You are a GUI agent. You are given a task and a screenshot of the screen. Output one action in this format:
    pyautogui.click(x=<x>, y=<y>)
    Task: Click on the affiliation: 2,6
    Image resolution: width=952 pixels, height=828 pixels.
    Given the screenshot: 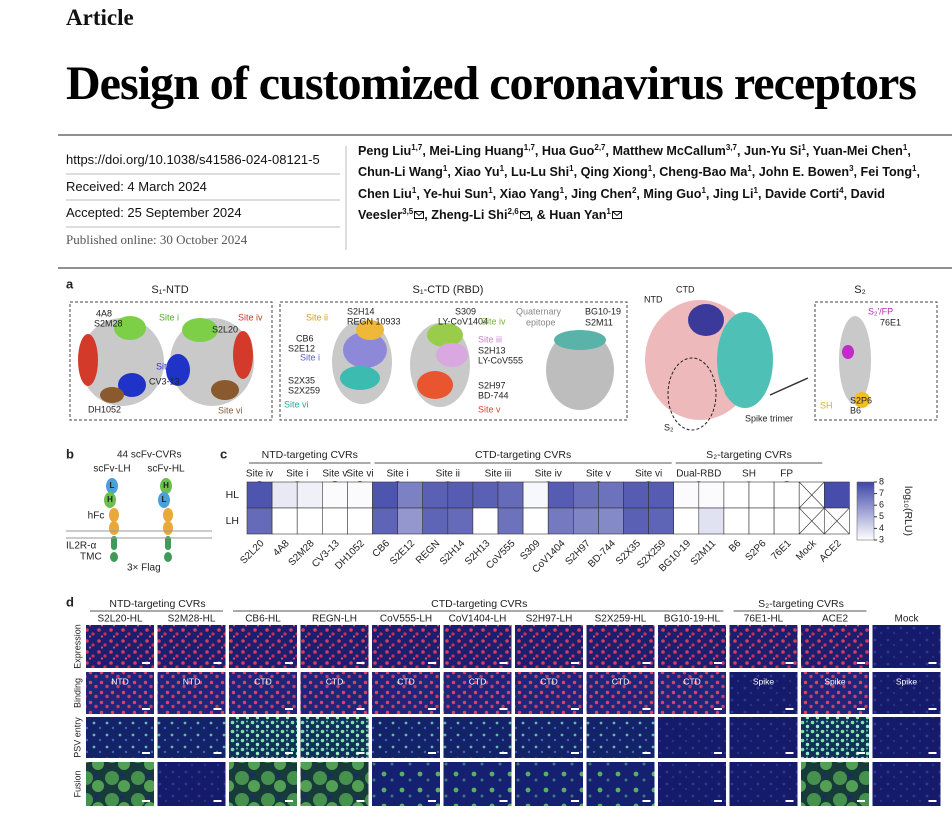 What is the action you would take?
    pyautogui.click(x=513, y=212)
    